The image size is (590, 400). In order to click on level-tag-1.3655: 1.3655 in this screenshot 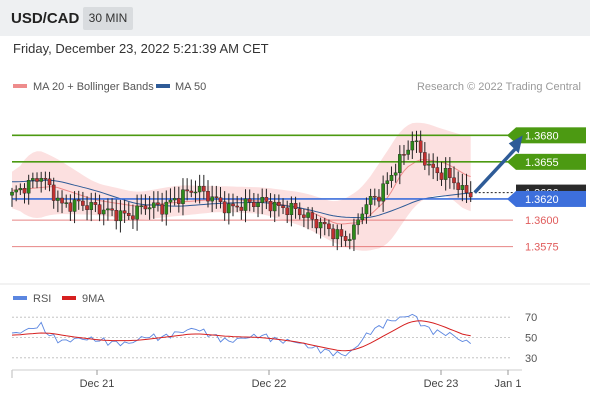, I will do `click(546, 161)`.